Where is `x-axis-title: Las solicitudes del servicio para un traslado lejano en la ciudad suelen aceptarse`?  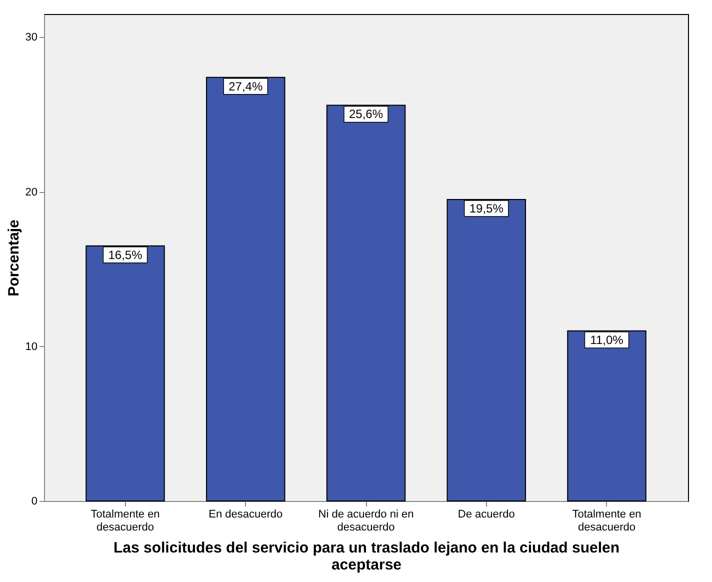 x-axis-title: Las solicitudes del servicio para un traslado lejano en la ciudad suelen aceptarse is located at coordinates (366, 557).